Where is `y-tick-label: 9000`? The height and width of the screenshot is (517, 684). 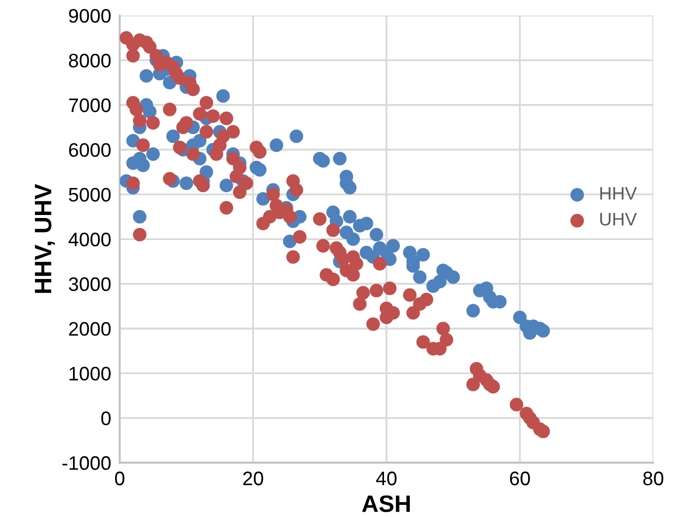
y-tick-label: 9000 is located at coordinates (90, 15).